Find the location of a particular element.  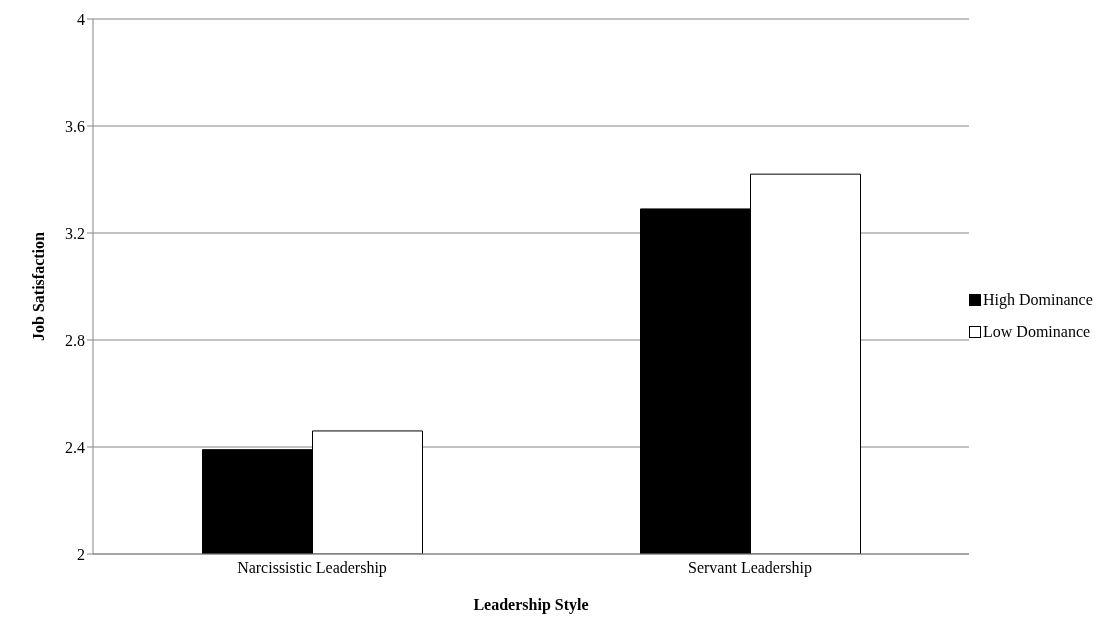

y-tick-label: 4 is located at coordinates (81, 19).